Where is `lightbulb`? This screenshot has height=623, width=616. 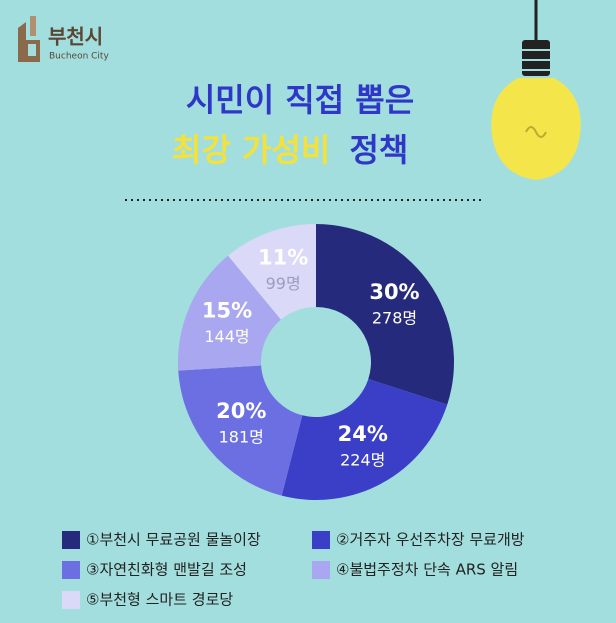 lightbulb is located at coordinates (536, 90).